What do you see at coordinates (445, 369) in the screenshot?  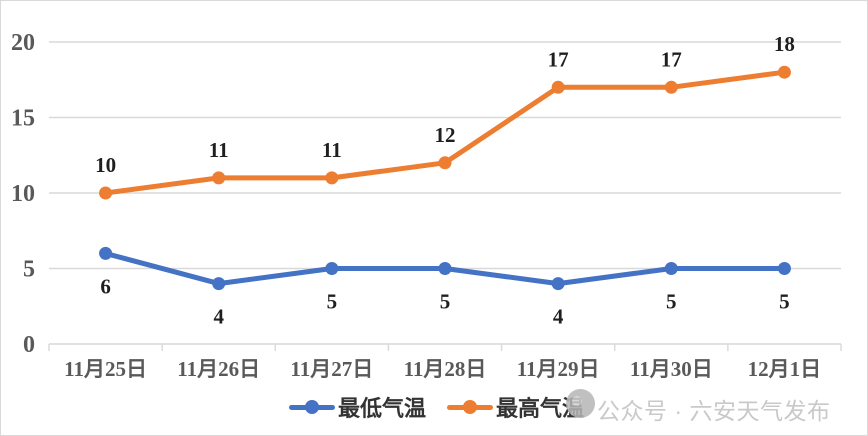 I see `x-axis-category-label: 11月28日` at bounding box center [445, 369].